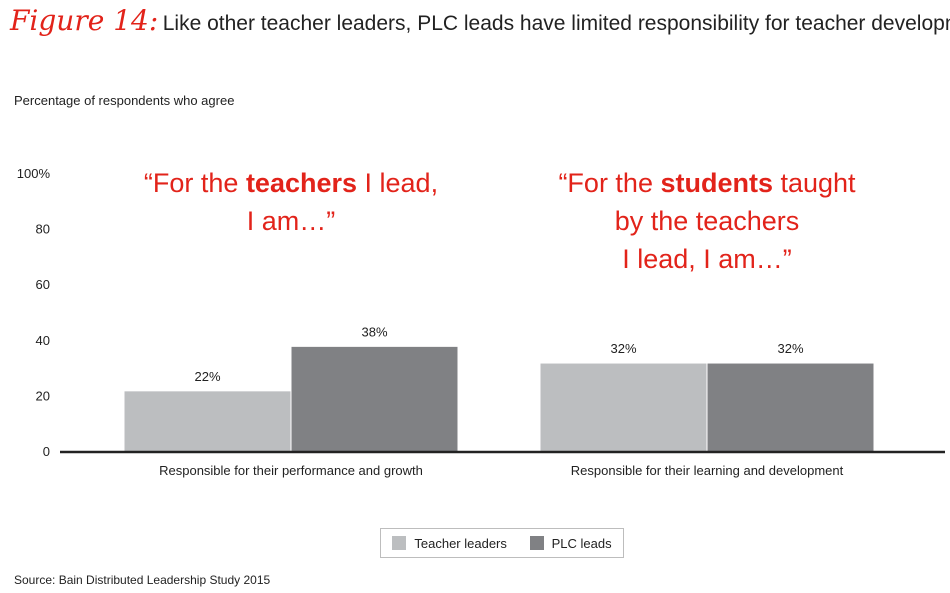 The image size is (950, 593). I want to click on annotation-line: I am…”, so click(291, 221).